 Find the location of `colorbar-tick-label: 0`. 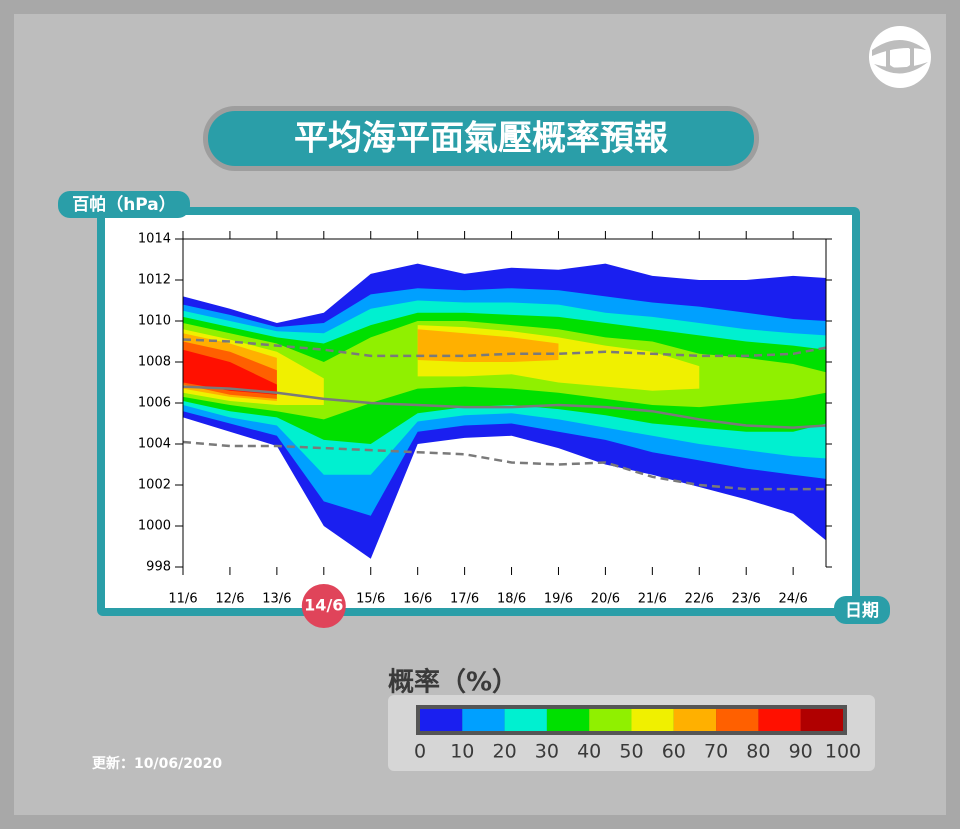

colorbar-tick-label: 0 is located at coordinates (420, 752).